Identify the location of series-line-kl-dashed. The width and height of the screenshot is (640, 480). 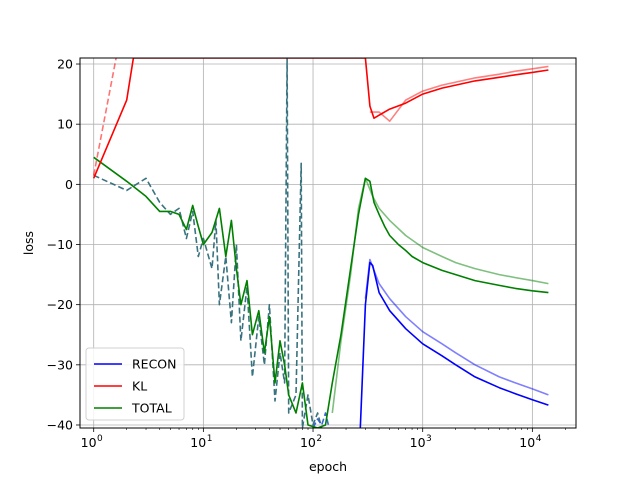
(104, 117).